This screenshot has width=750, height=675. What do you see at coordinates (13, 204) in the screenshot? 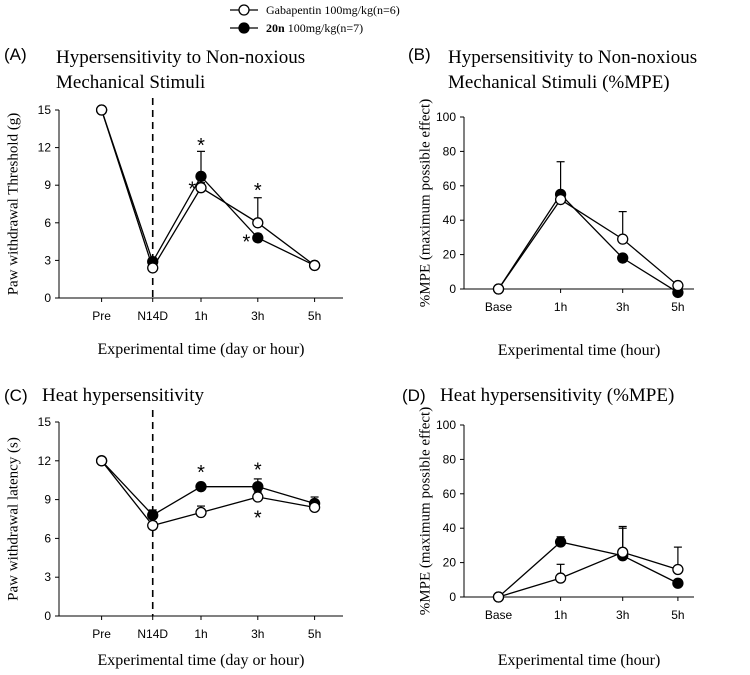
I see `y-axis-label: Paw withdrawal Threshold (g)` at bounding box center [13, 204].